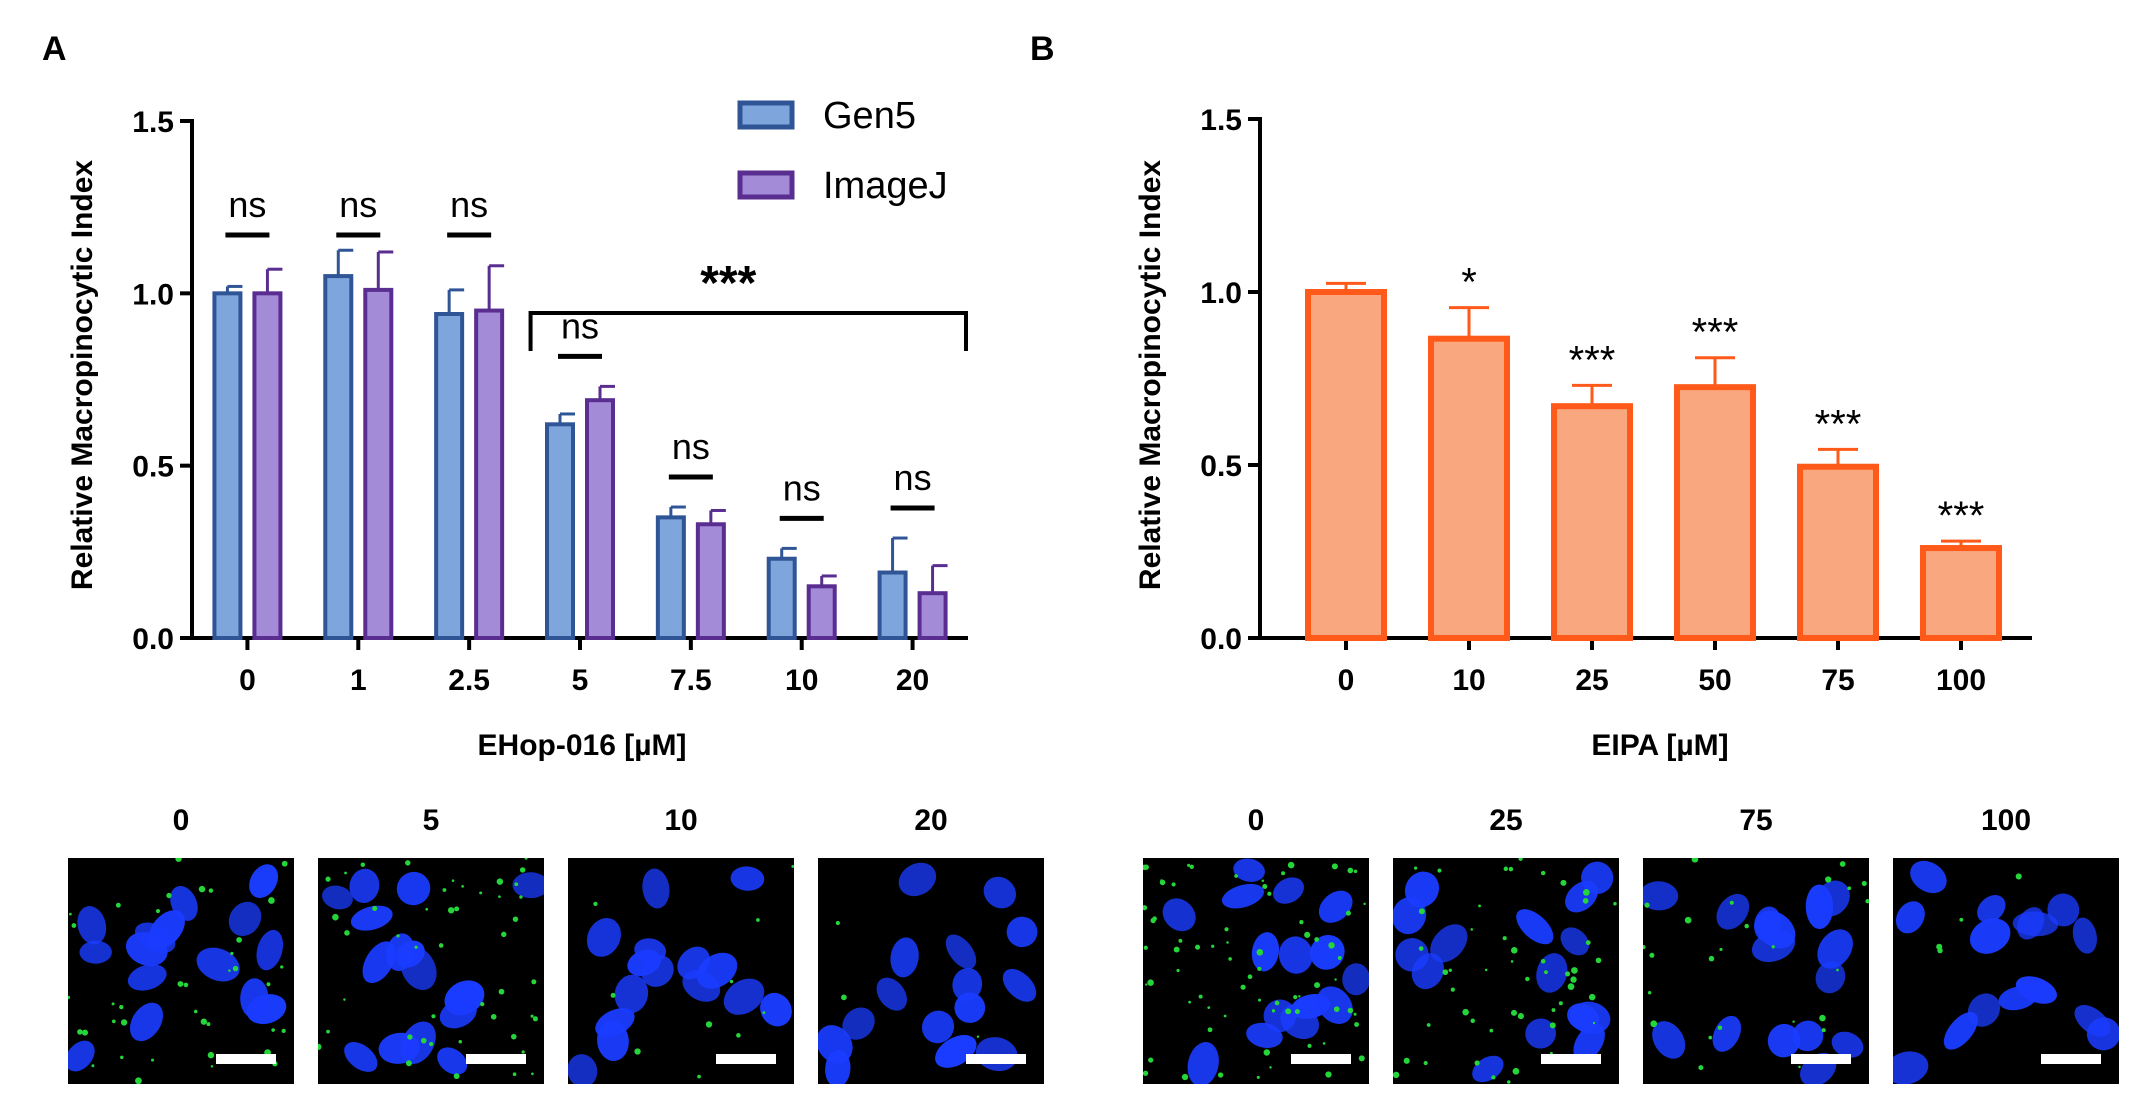 The image size is (2142, 1118). What do you see at coordinates (560, 531) in the screenshot?
I see `chart-a-bar-gen5` at bounding box center [560, 531].